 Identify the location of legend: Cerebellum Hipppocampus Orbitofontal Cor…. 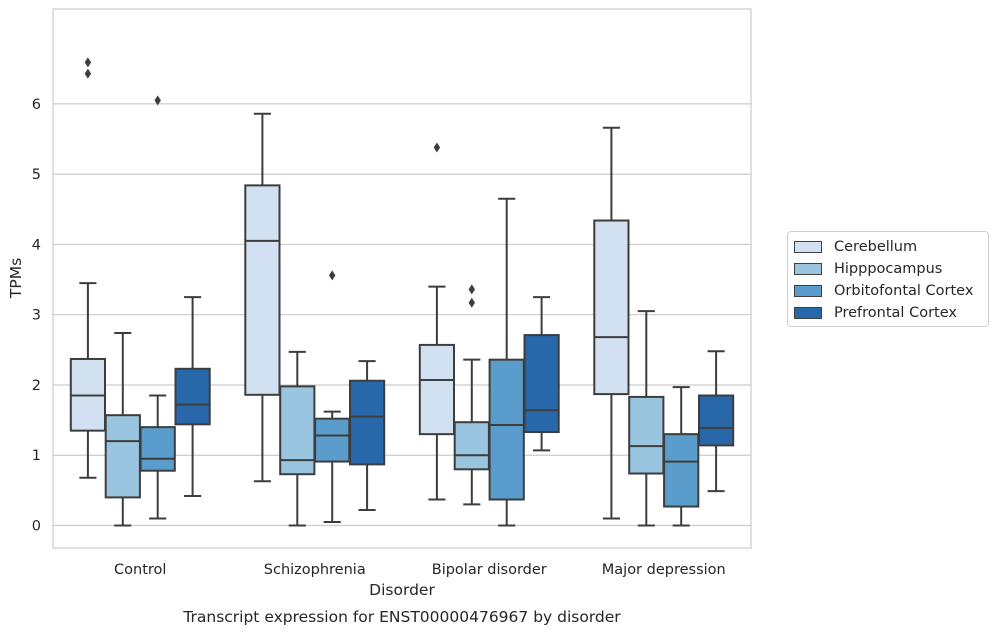
(888, 279).